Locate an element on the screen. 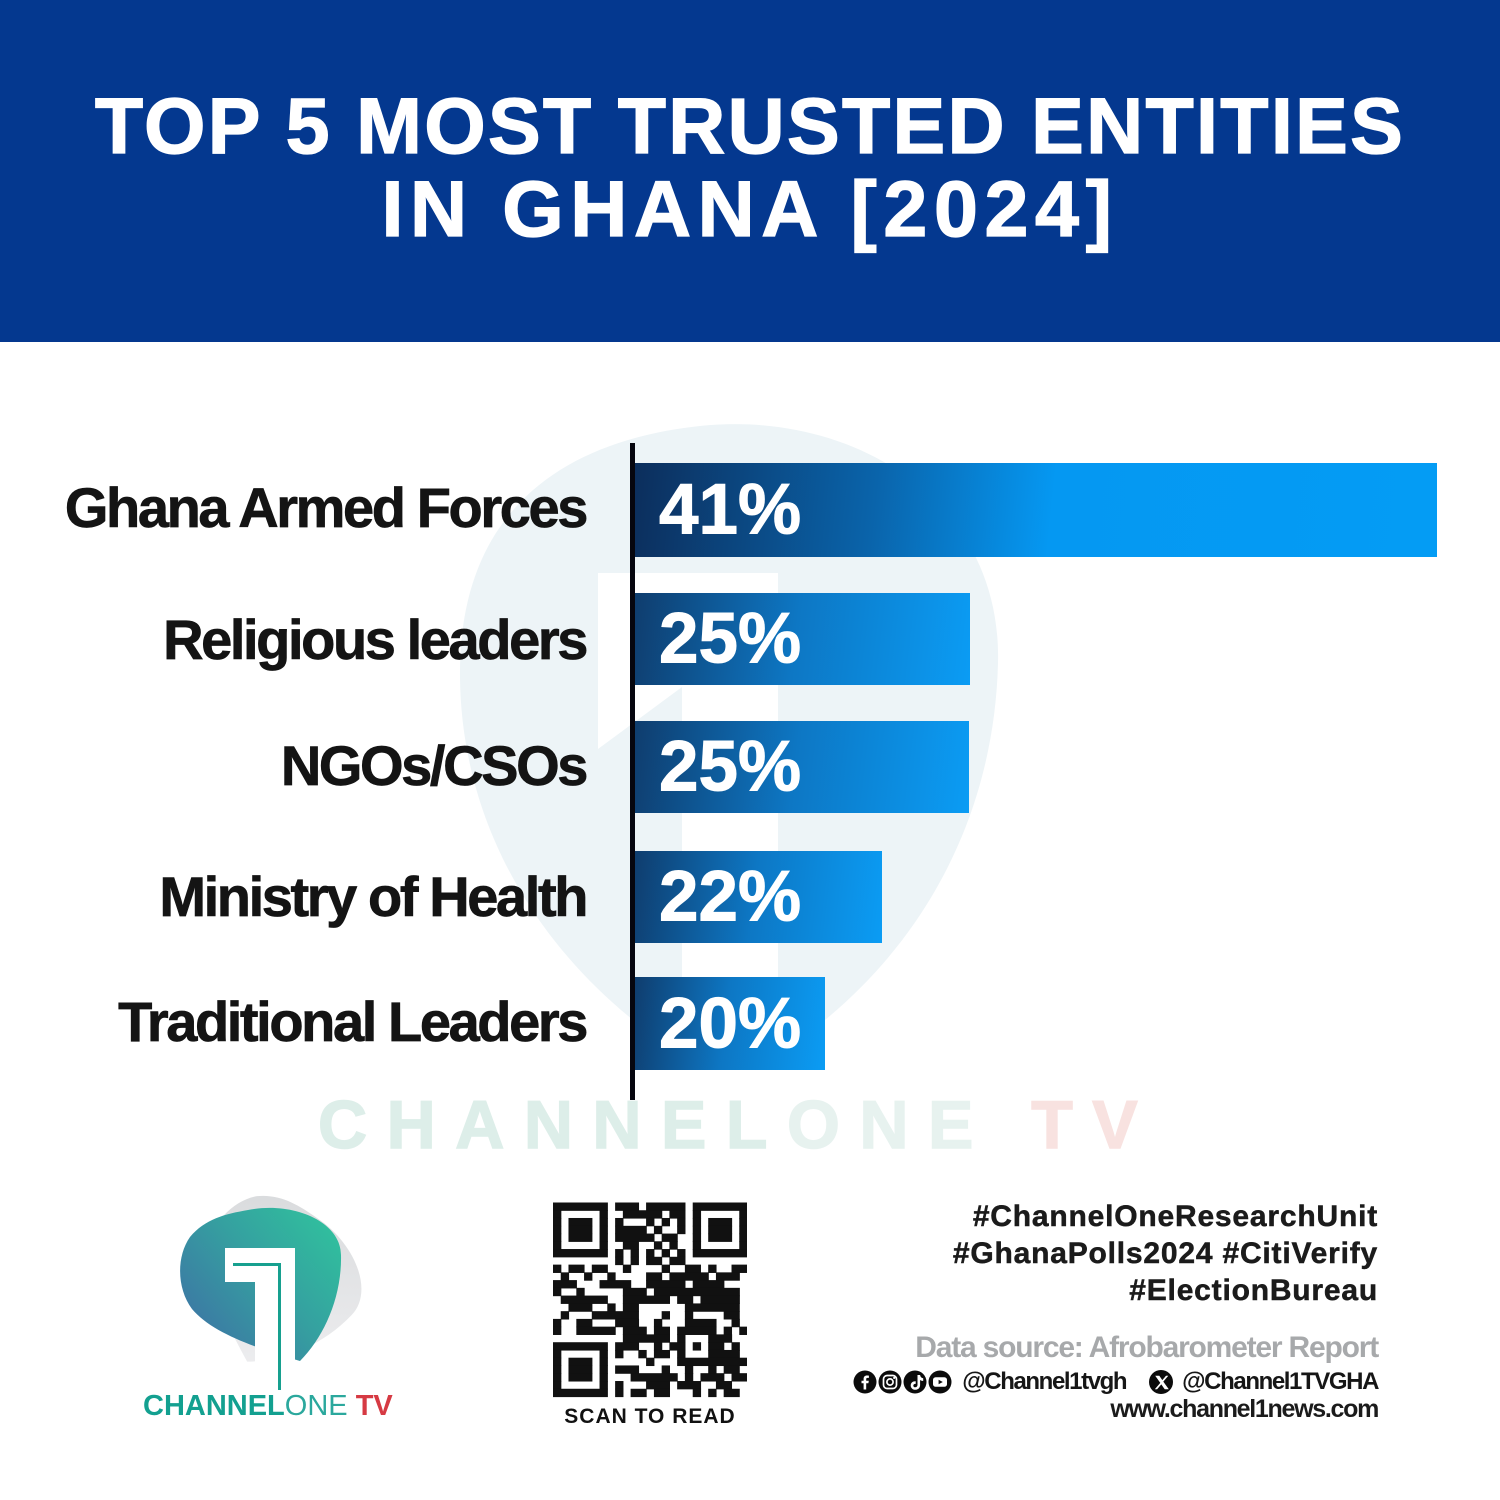 This screenshot has height=1500, width=1500. svg-text: CHANNELONE TV is located at coordinates (268, 1406).